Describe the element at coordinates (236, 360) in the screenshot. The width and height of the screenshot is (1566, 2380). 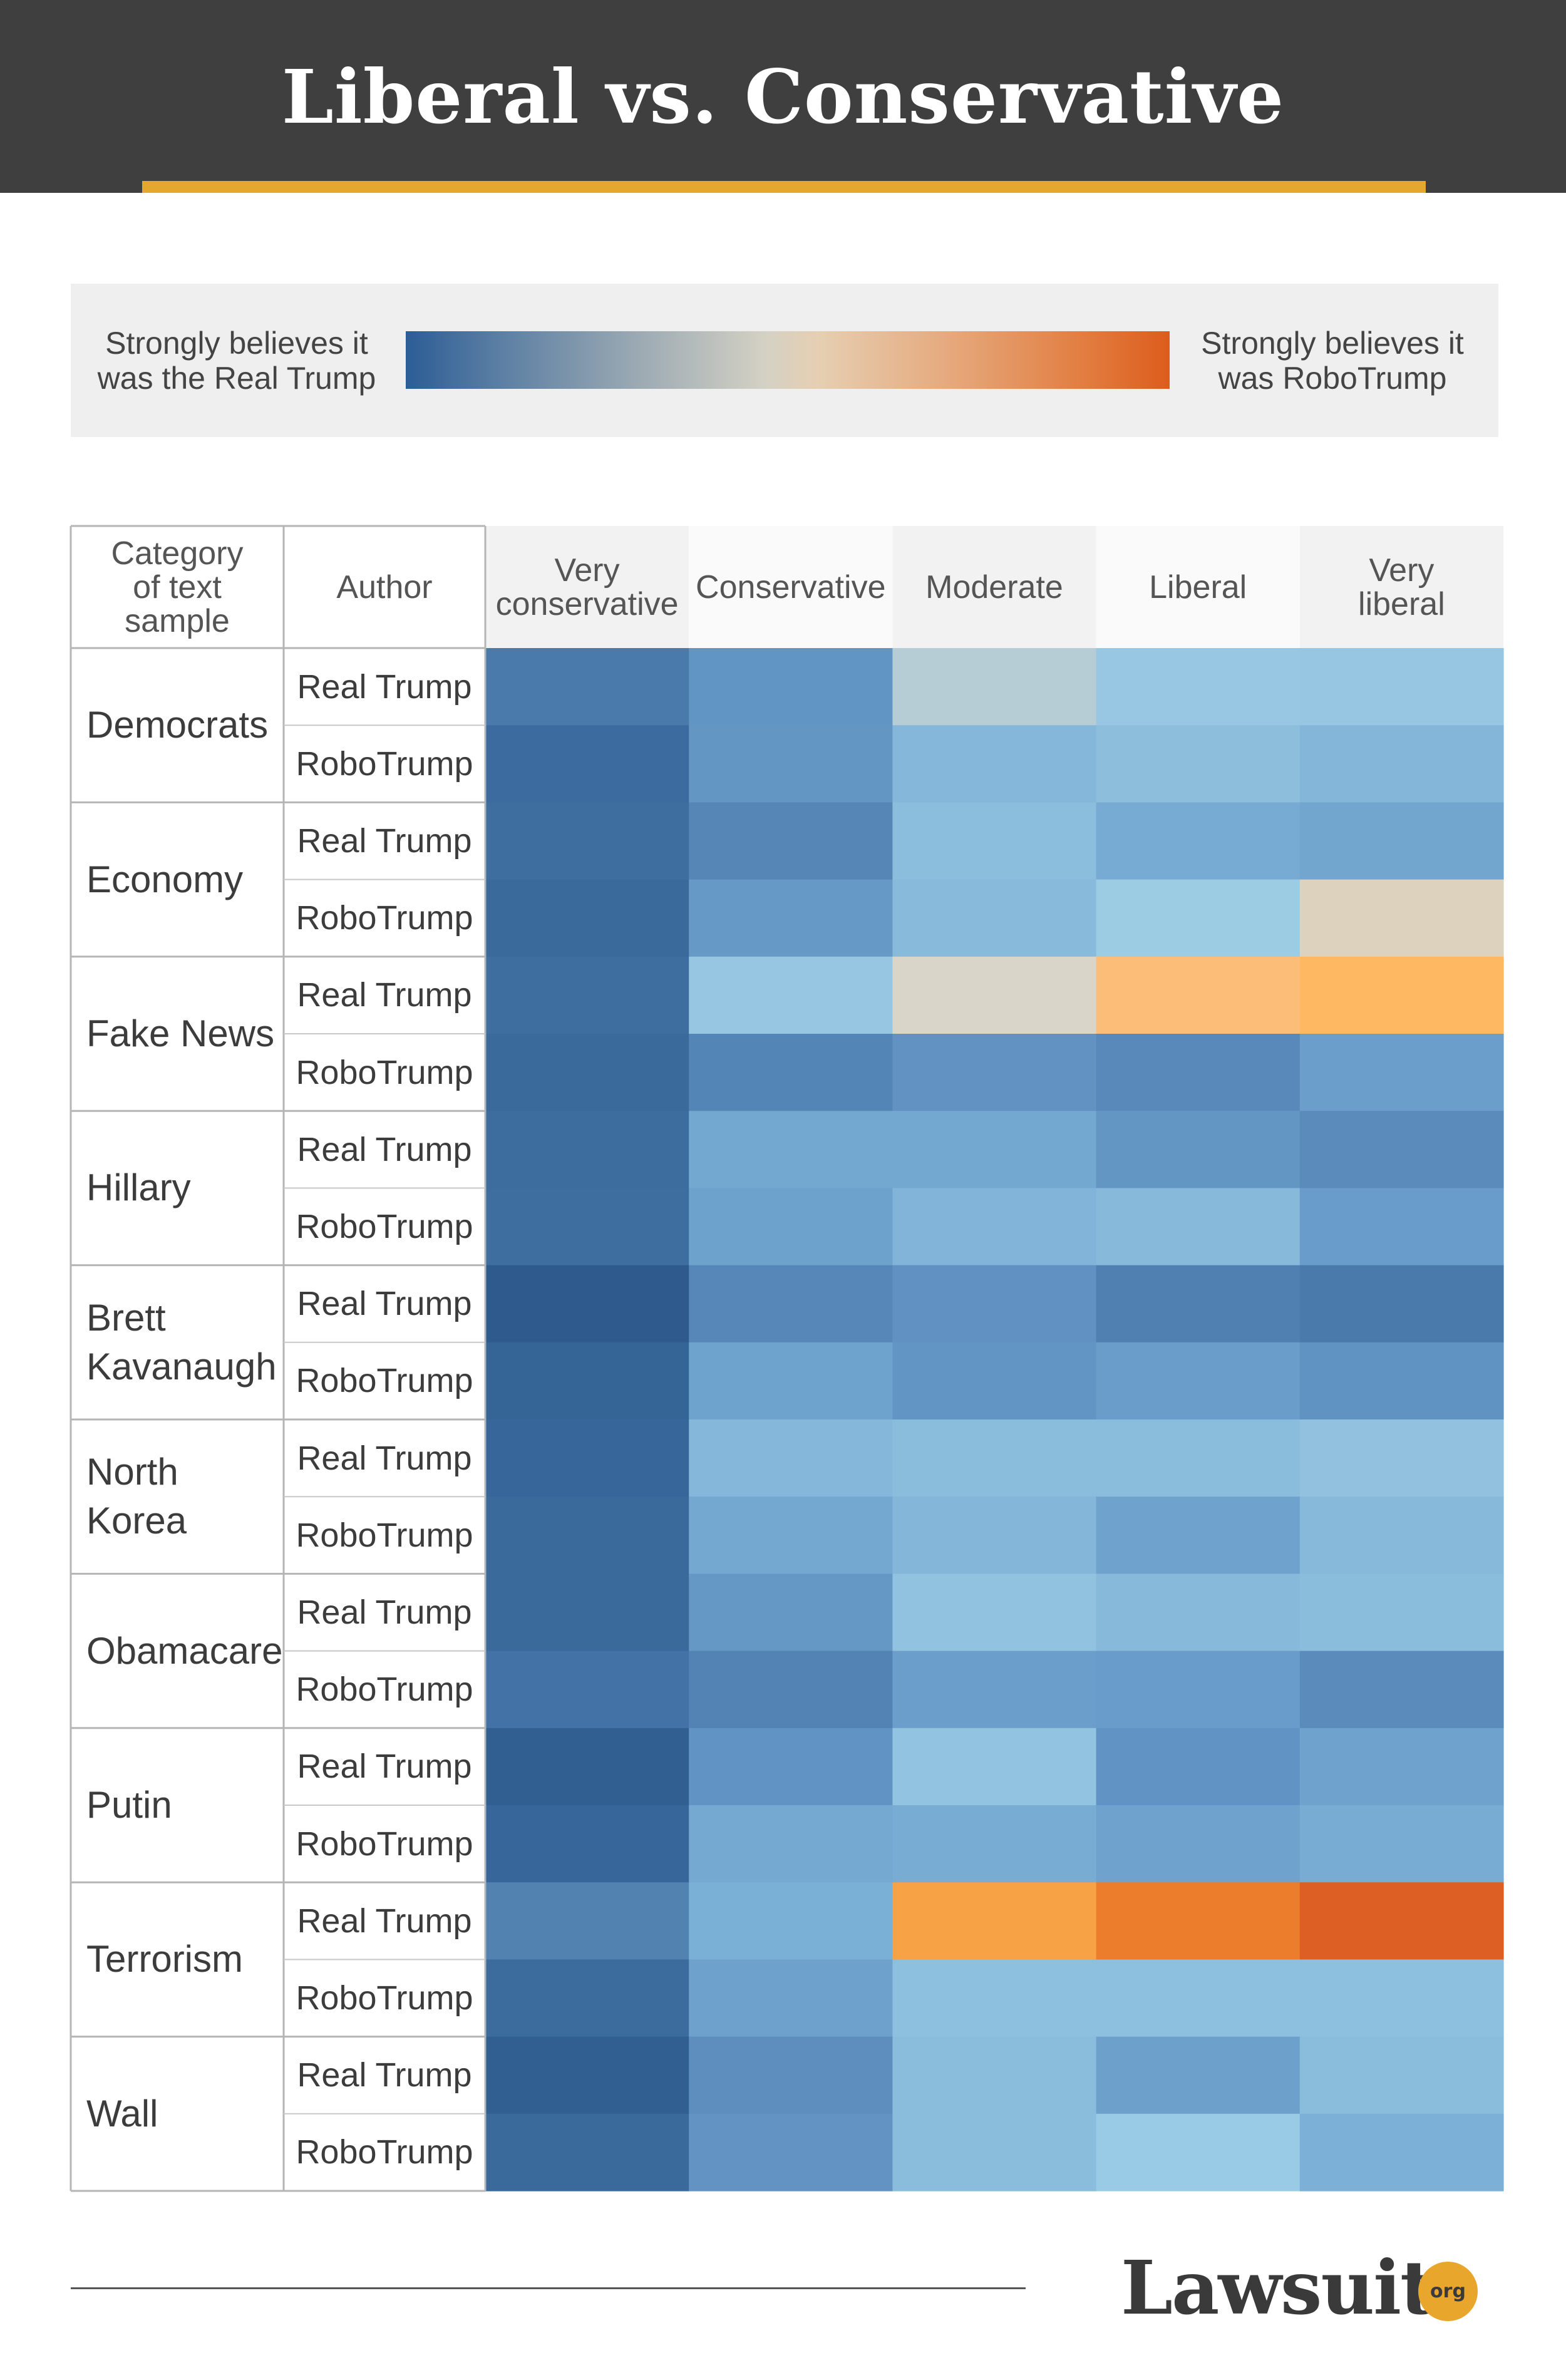
I see `legend-left-label: Strongly believes it was the Real Trump` at that location.